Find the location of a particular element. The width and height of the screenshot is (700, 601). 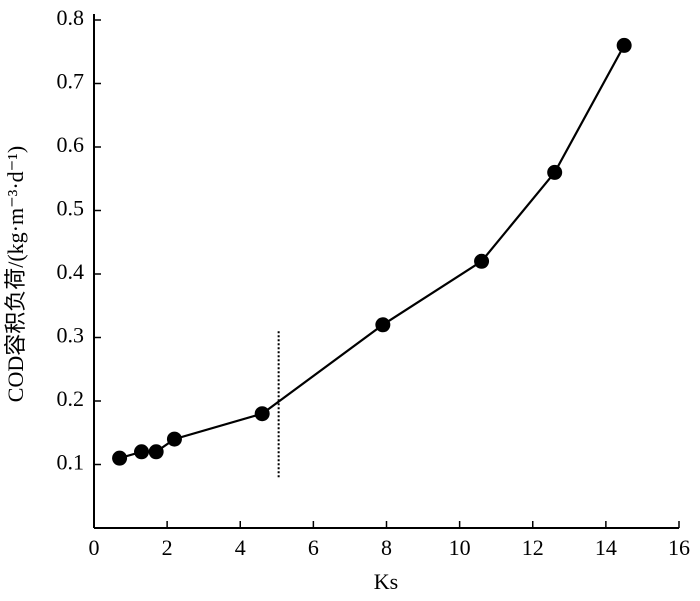

y-tick-label: 0.4 is located at coordinates (71, 271).